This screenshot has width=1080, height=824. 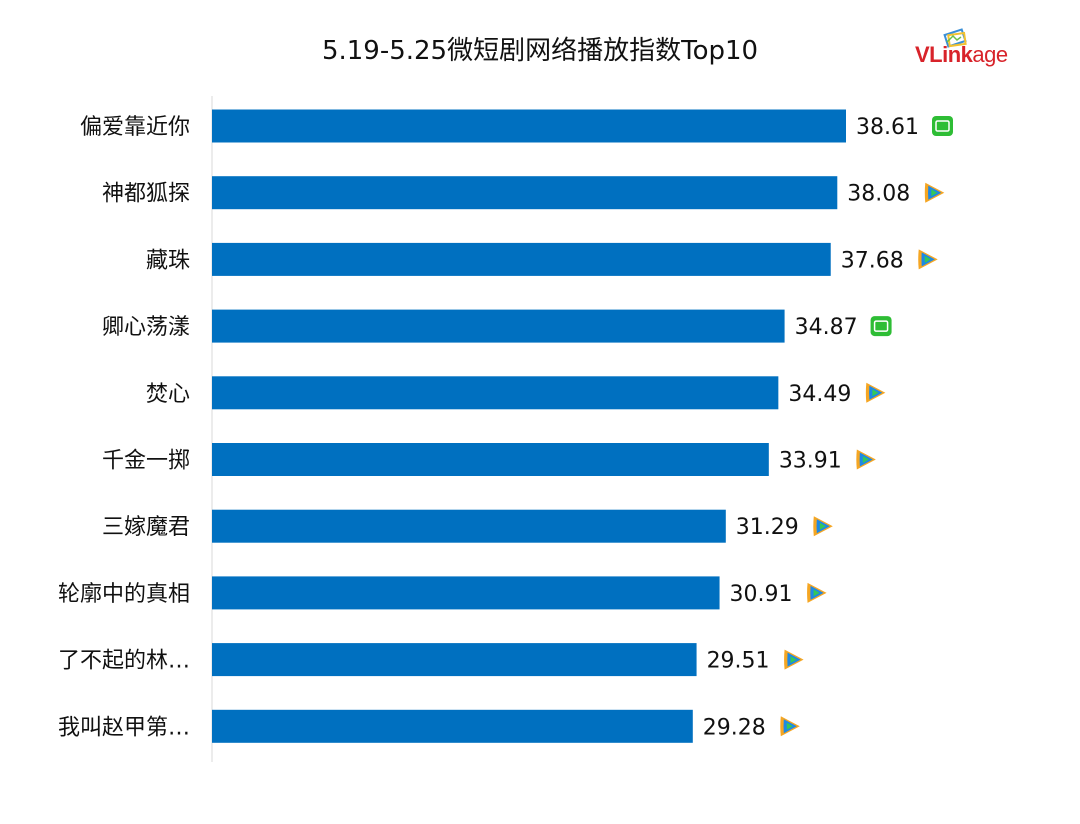 I want to click on value-label: 37.68, so click(x=872, y=260).